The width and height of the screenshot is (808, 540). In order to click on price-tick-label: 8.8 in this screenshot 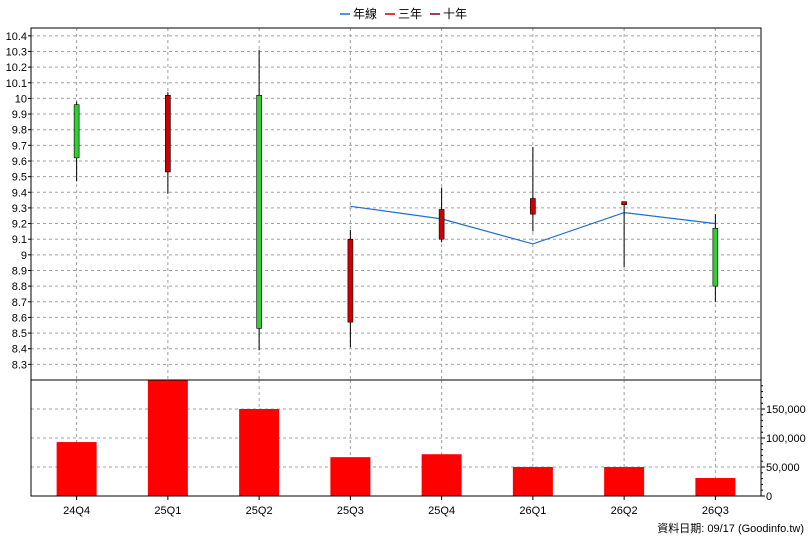, I will do `click(19, 287)`.